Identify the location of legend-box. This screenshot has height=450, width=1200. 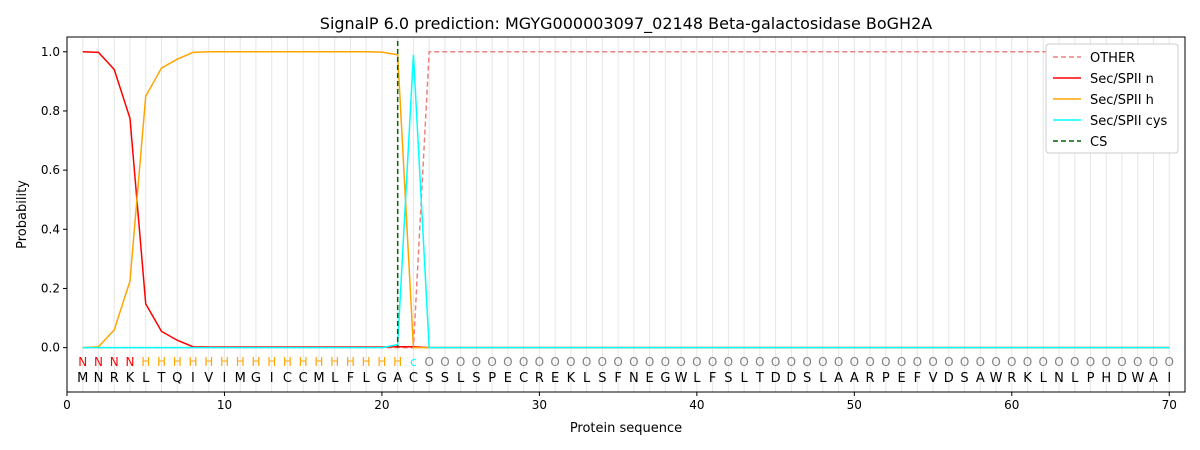
(1112, 98).